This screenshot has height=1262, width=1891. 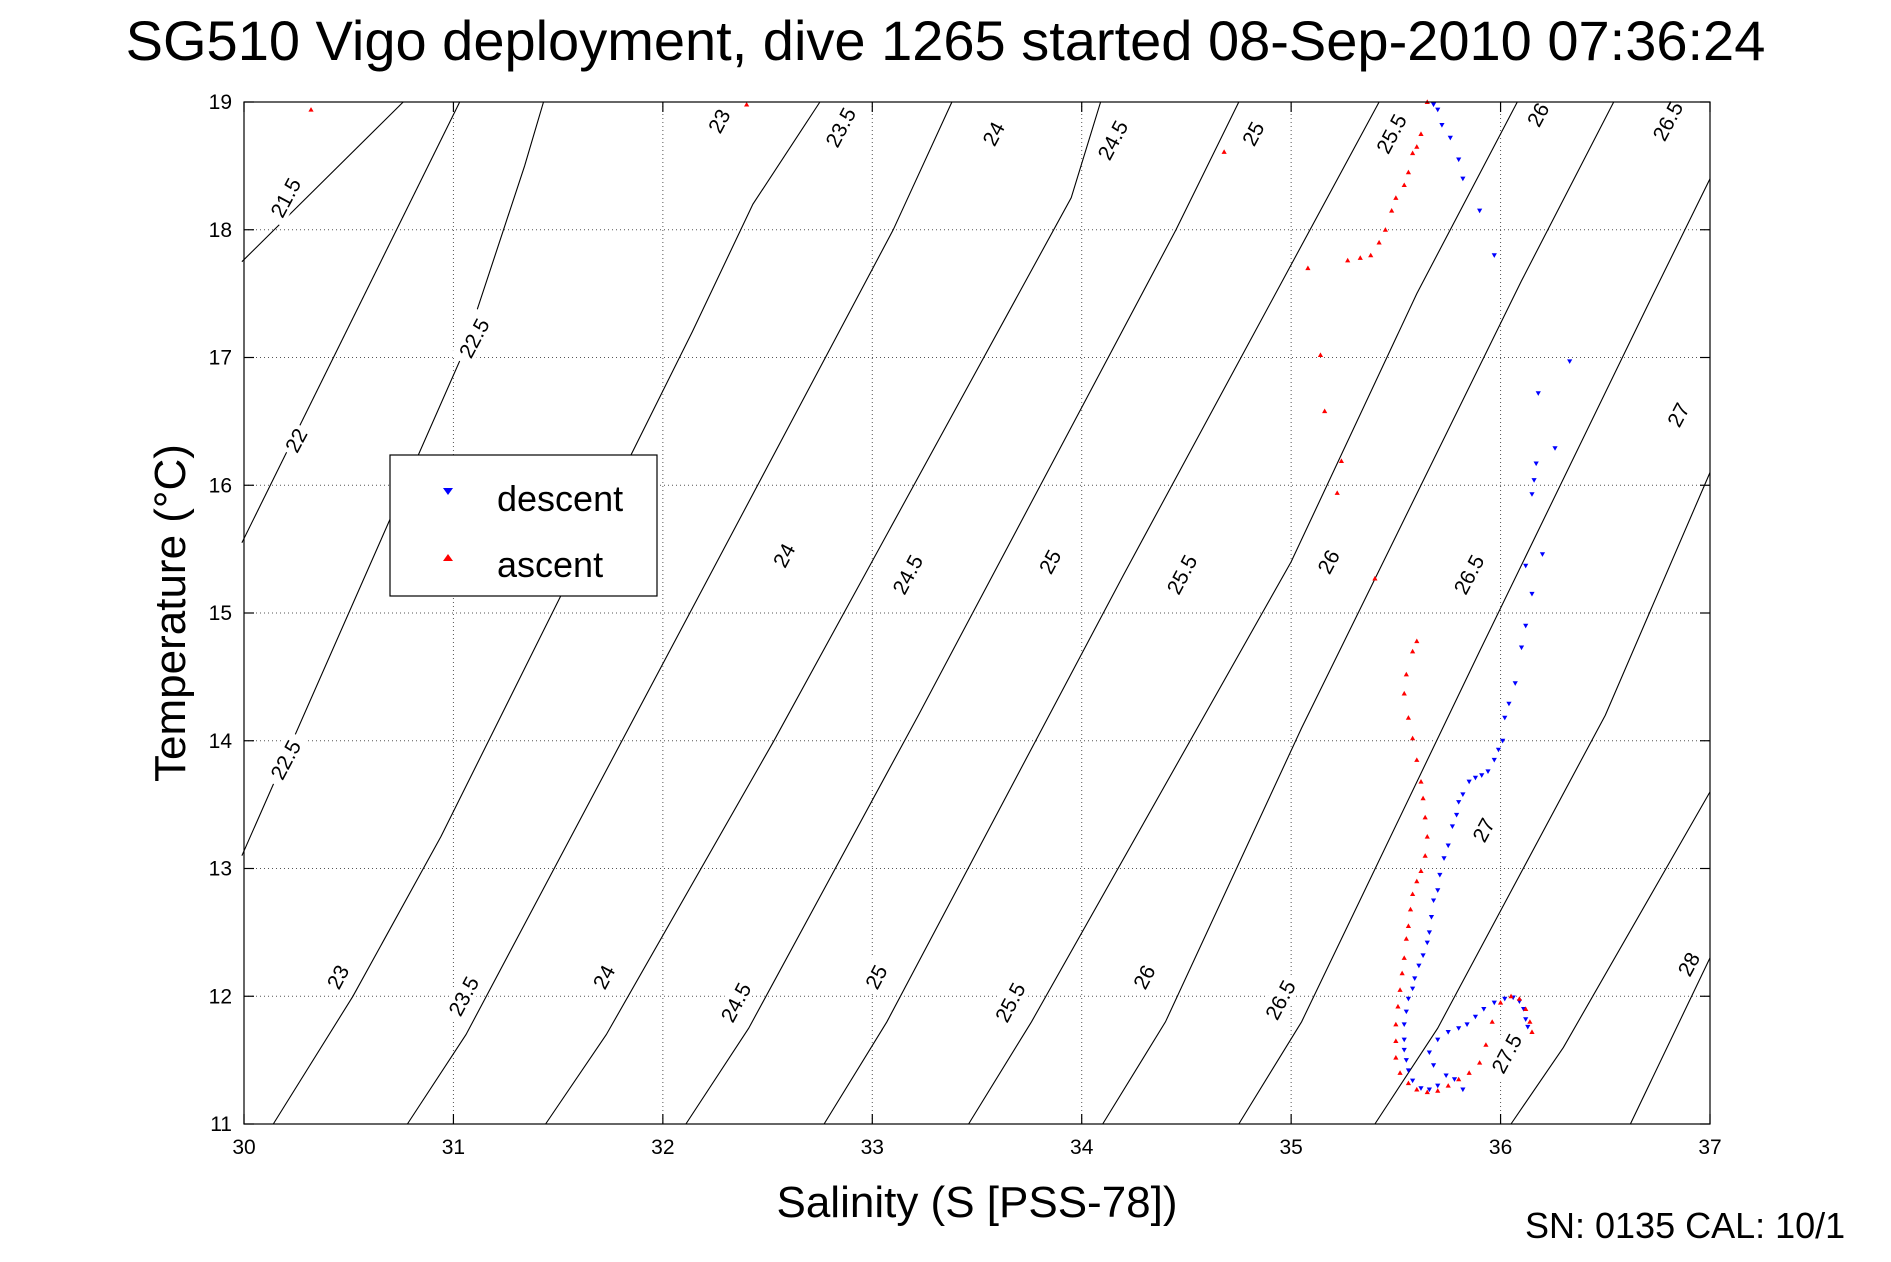 What do you see at coordinates (550, 564) in the screenshot?
I see `legend-ascent-label: ascent` at bounding box center [550, 564].